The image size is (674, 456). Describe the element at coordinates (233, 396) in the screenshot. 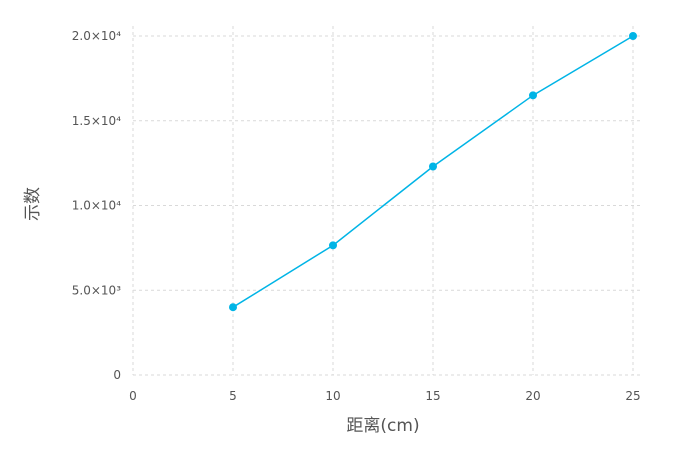

I see `x-tick-label: 5` at that location.